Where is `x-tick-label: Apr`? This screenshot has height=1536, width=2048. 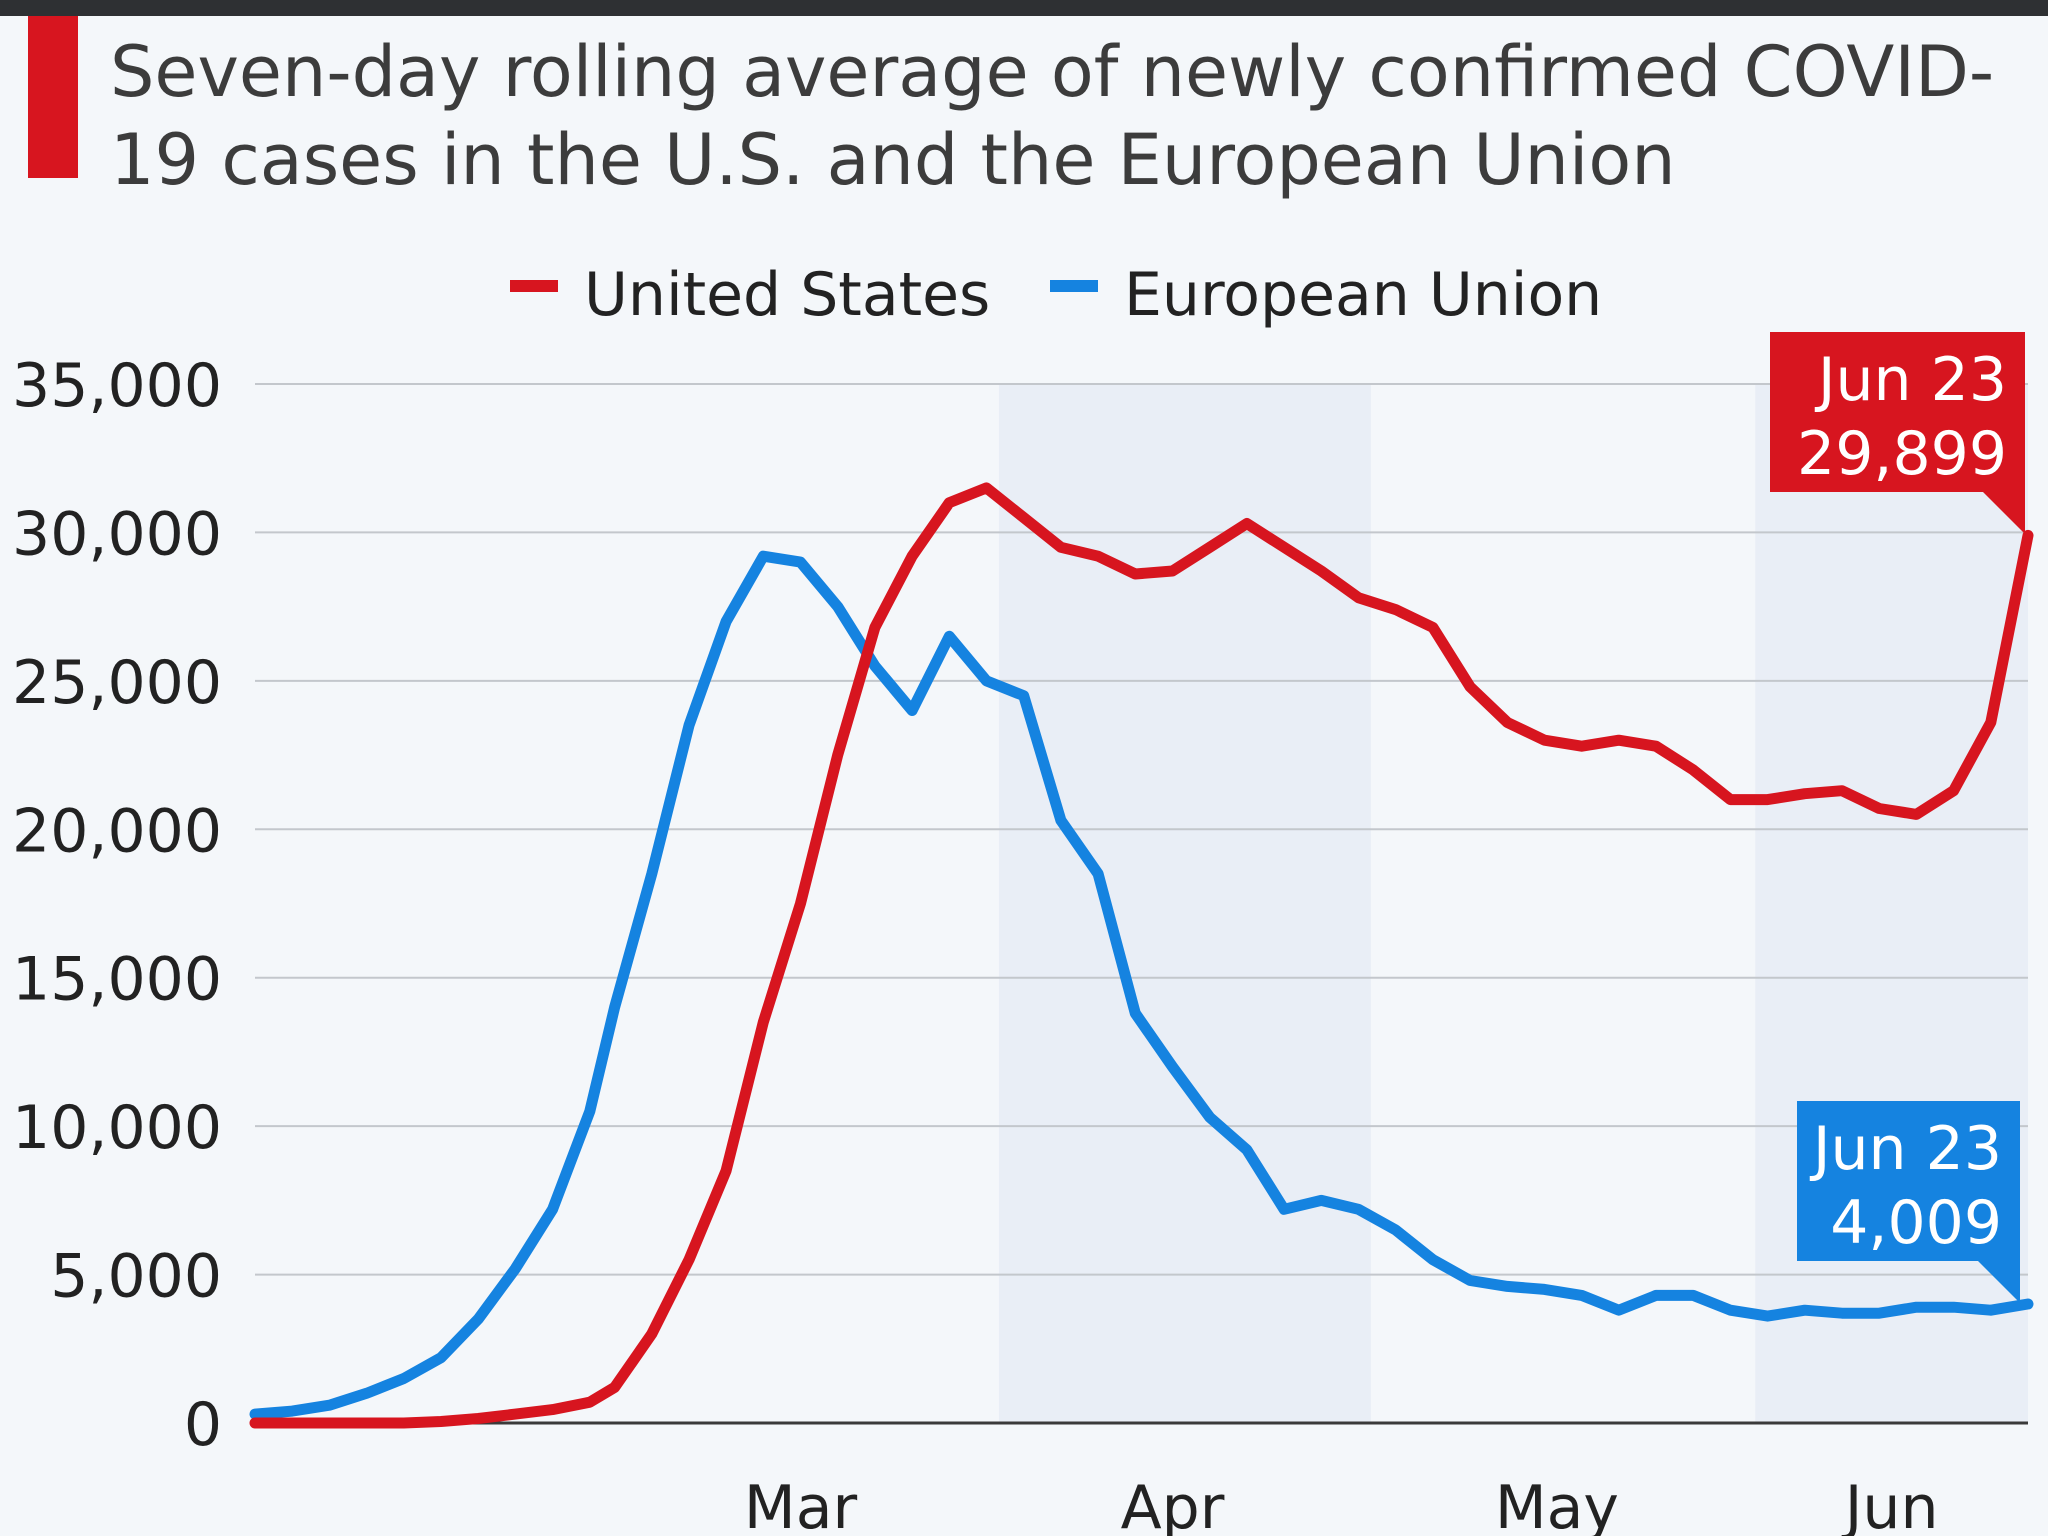
x-tick-label: Apr is located at coordinates (1173, 1504).